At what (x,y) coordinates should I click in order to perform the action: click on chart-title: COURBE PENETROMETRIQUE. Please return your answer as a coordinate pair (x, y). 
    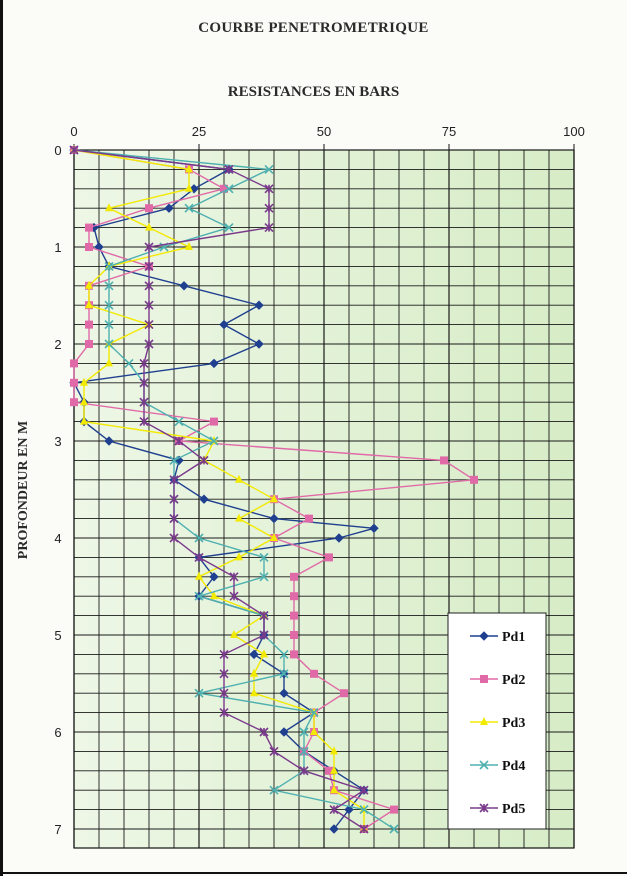
    Looking at the image, I should click on (313, 28).